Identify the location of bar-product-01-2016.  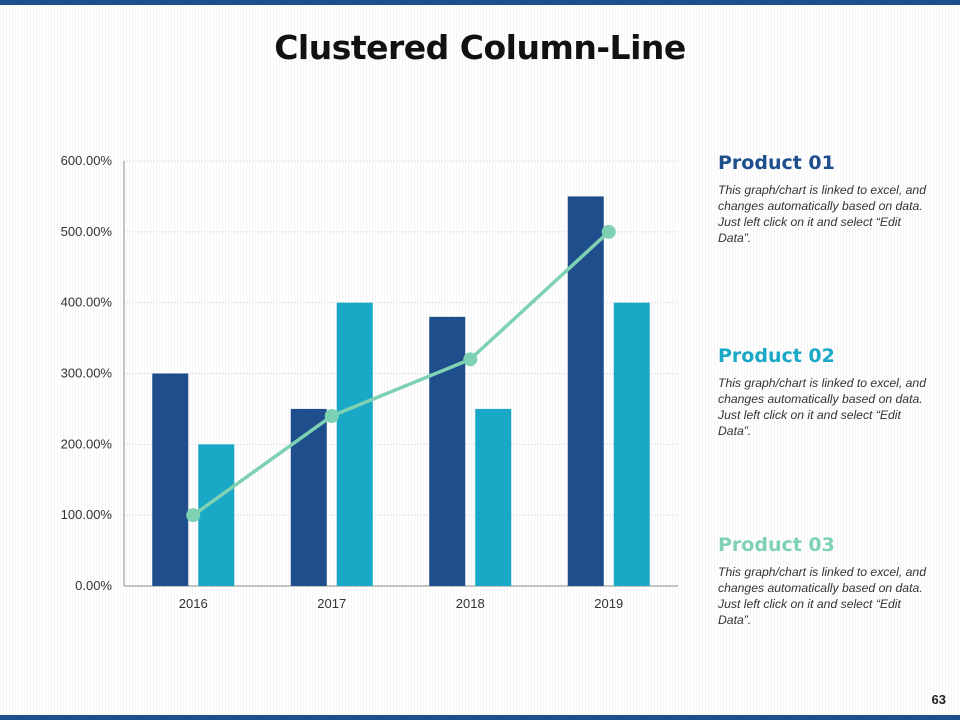
(170, 479).